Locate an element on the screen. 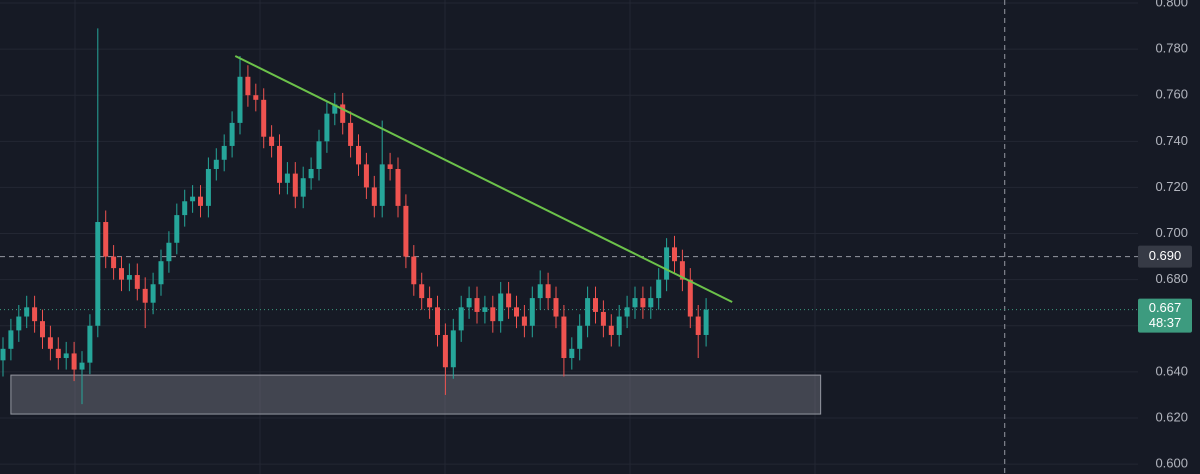 The image size is (1200, 474). y-tick-label: 0.760 is located at coordinates (1171, 94).